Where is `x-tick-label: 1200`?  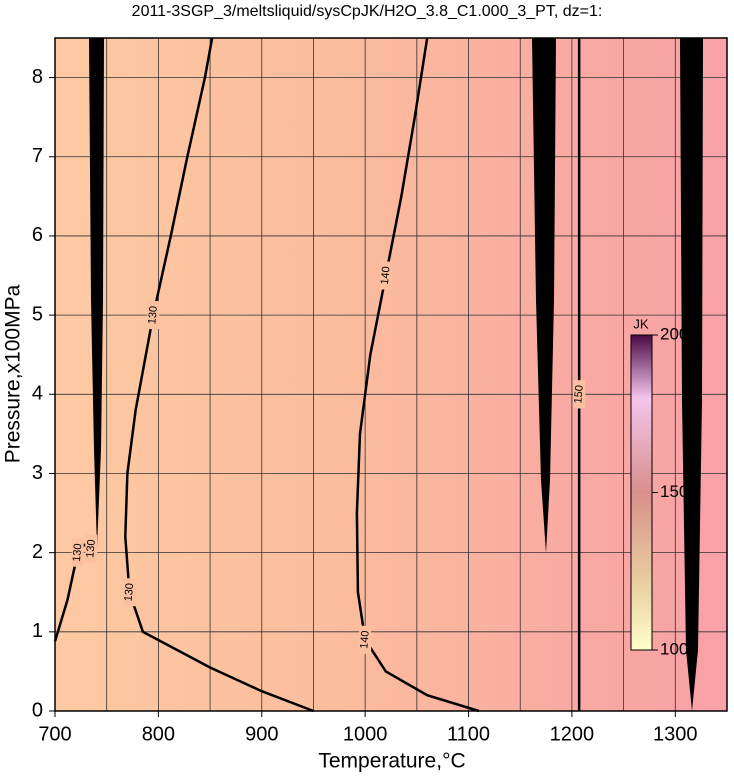 x-tick-label: 1200 is located at coordinates (572, 734).